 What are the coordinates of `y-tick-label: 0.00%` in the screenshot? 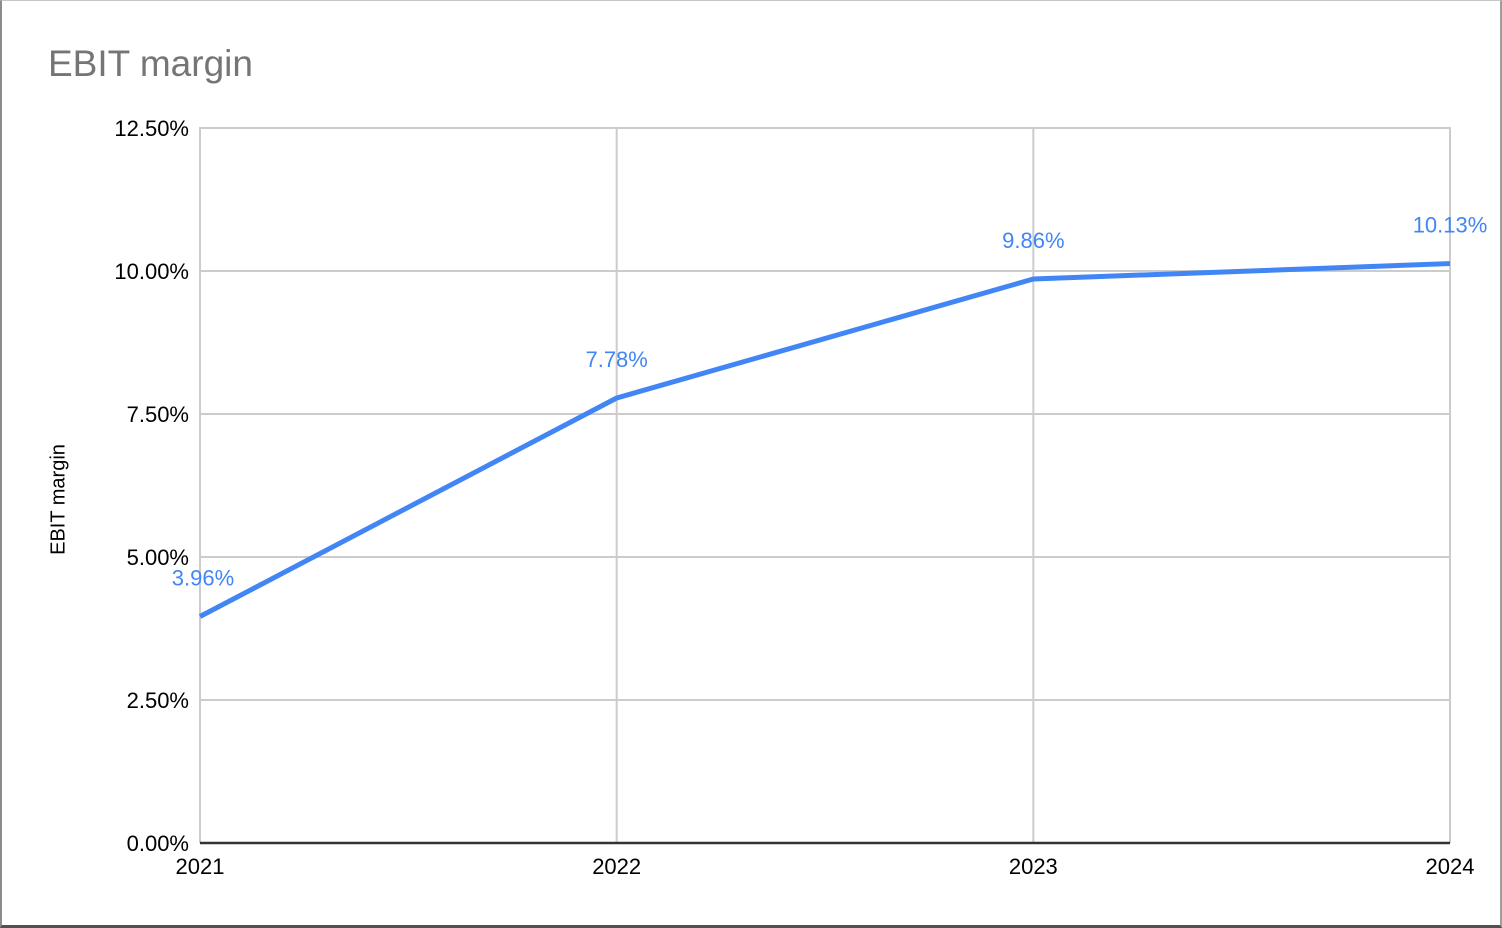 It's located at (158, 843).